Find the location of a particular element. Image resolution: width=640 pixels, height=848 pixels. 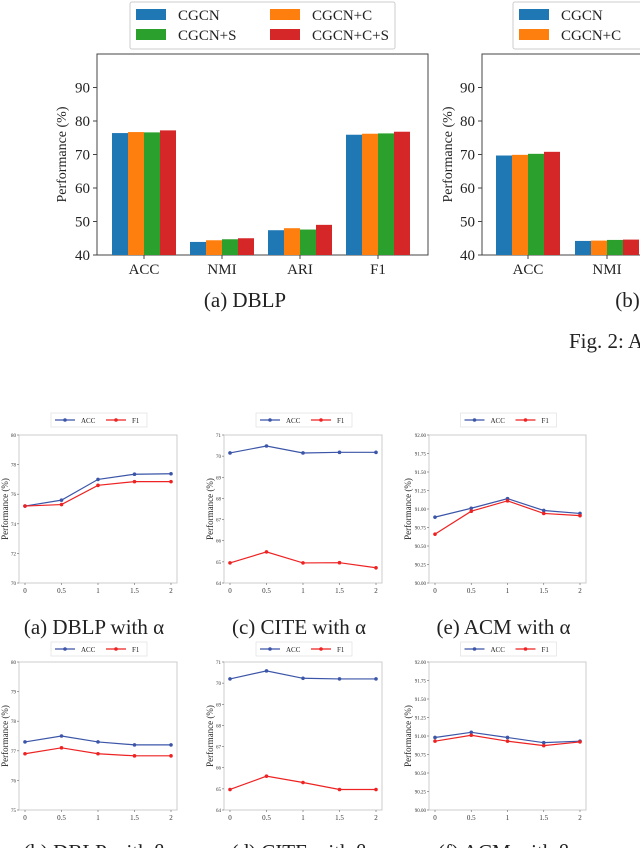

bar-cgcn-s-f1 is located at coordinates (386, 194).